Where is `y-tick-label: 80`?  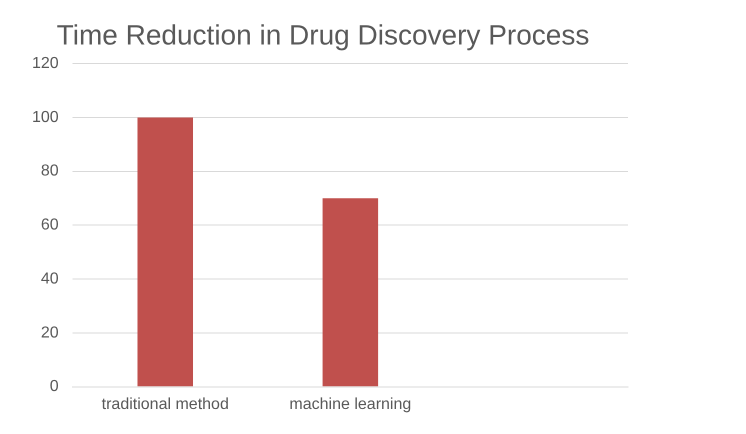 y-tick-label: 80 is located at coordinates (49, 171).